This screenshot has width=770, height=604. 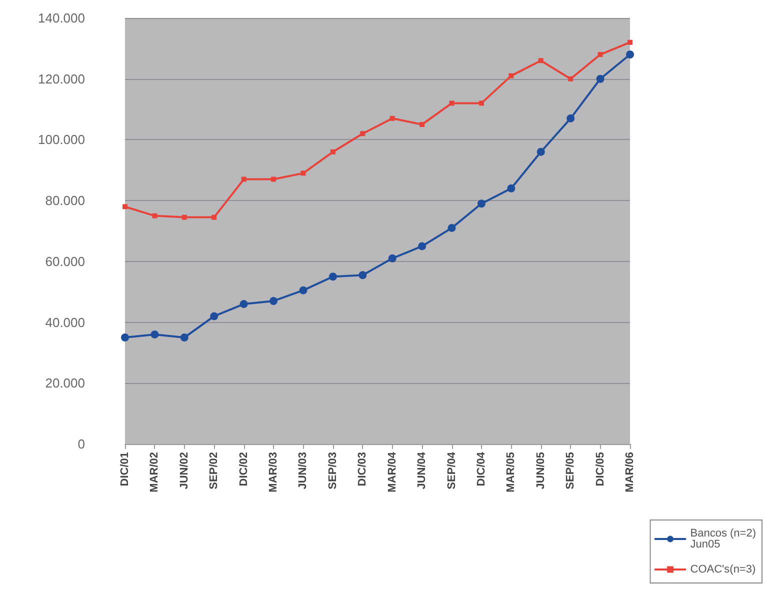 I want to click on x-tick-label: DIC/04, so click(x=481, y=468).